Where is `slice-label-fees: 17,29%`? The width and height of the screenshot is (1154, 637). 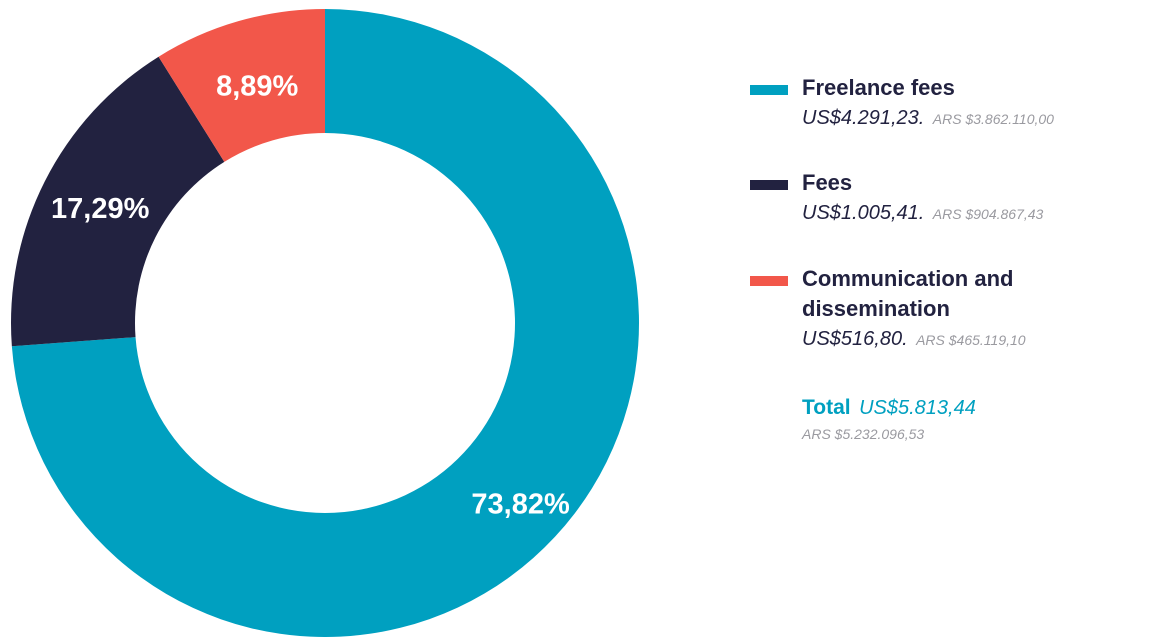
slice-label-fees: 17,29% is located at coordinates (100, 209).